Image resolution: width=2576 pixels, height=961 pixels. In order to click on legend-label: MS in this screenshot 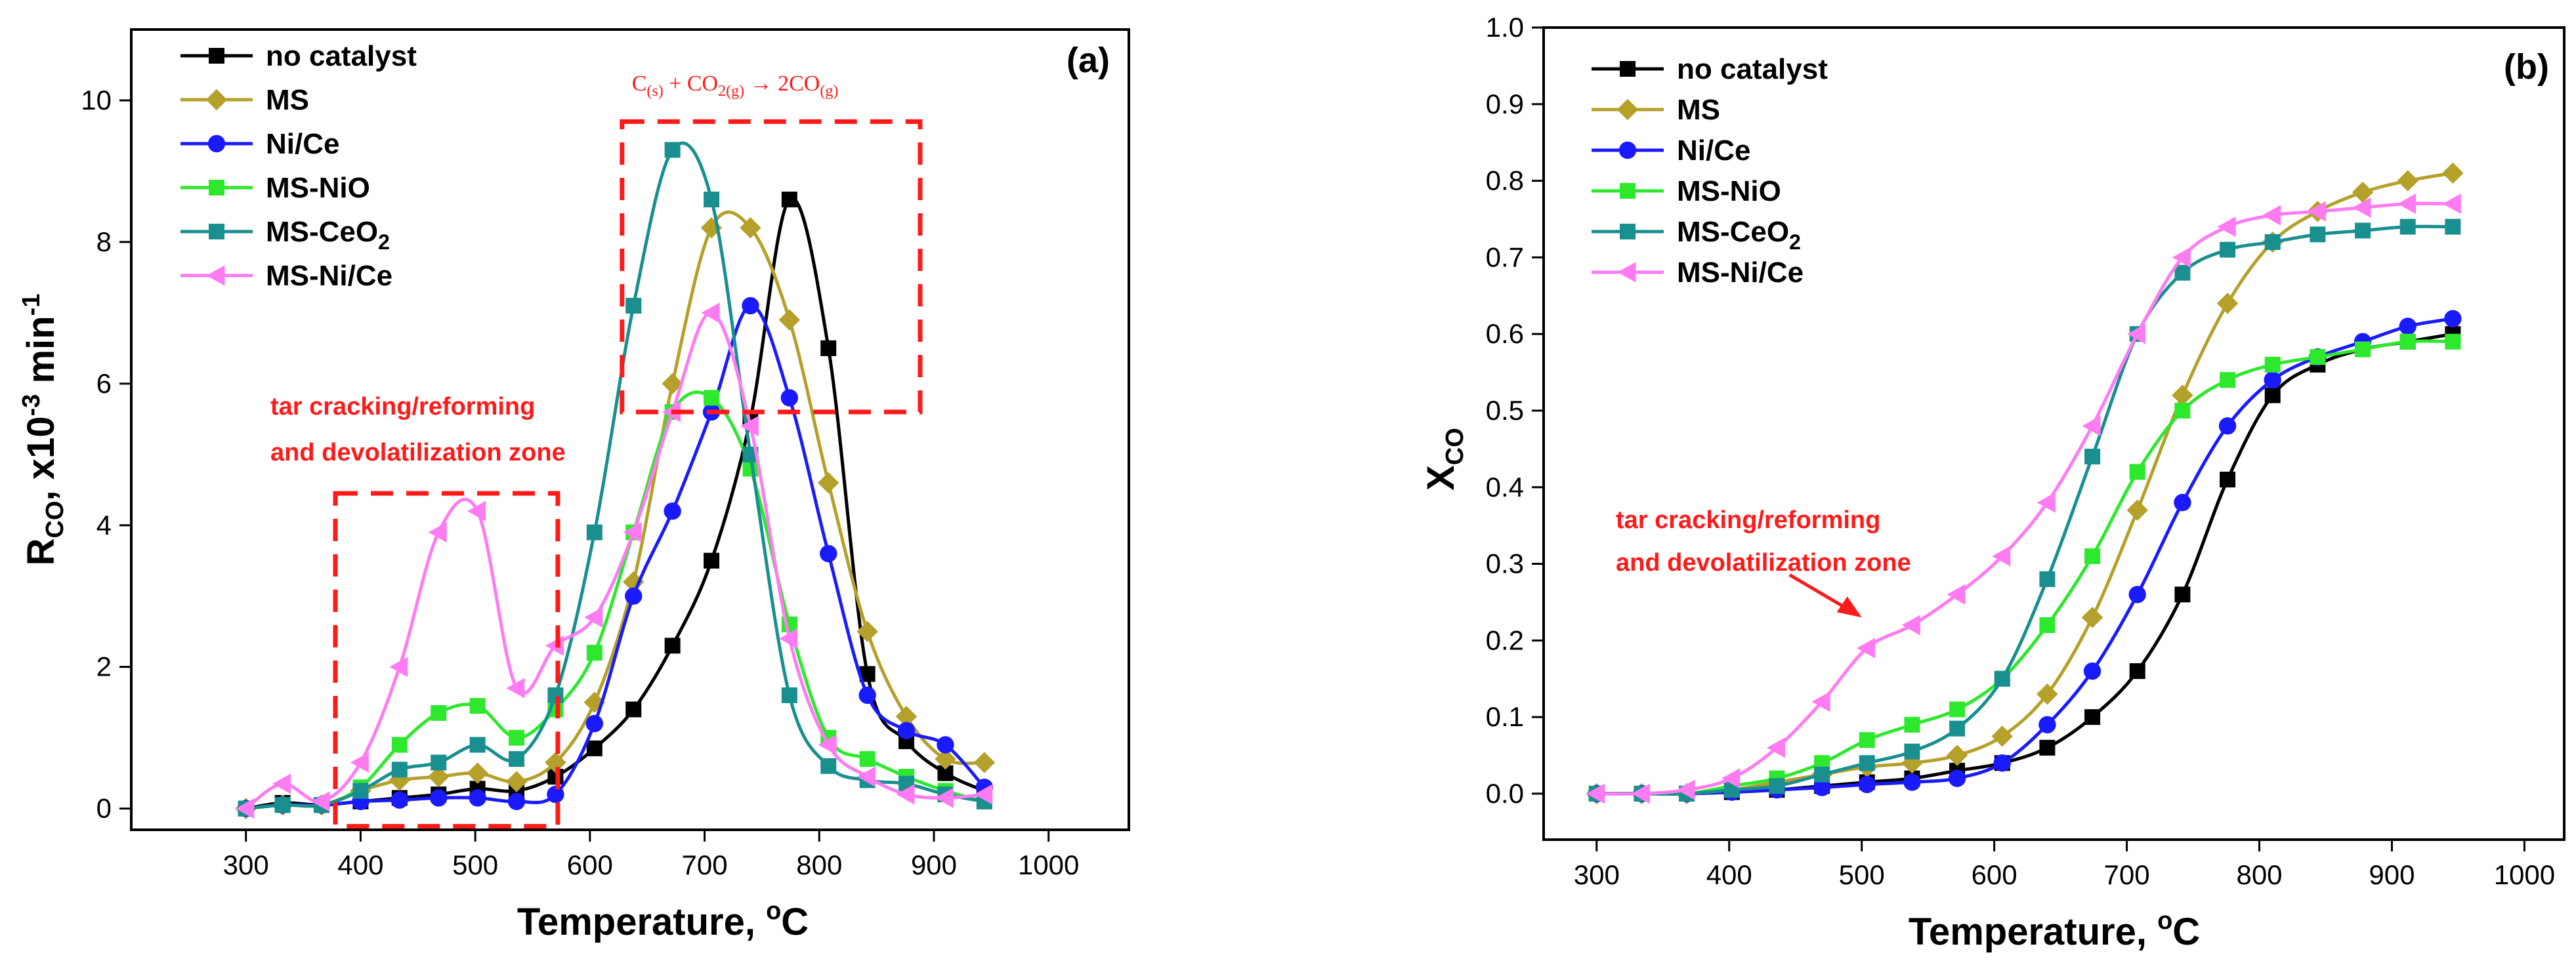, I will do `click(1698, 110)`.